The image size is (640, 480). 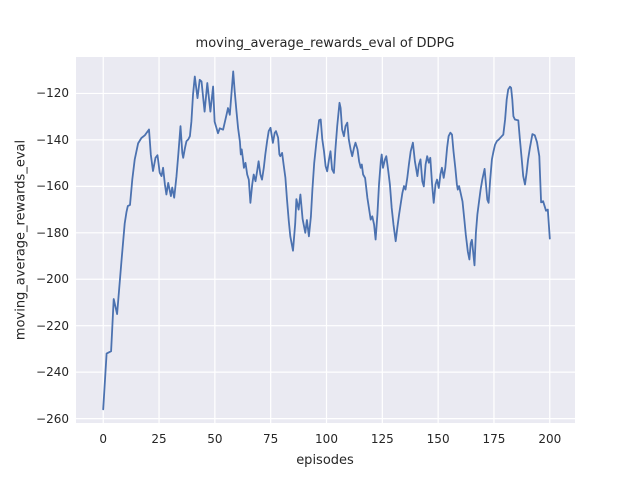 I want to click on y-tick-label: −200, so click(x=52, y=279).